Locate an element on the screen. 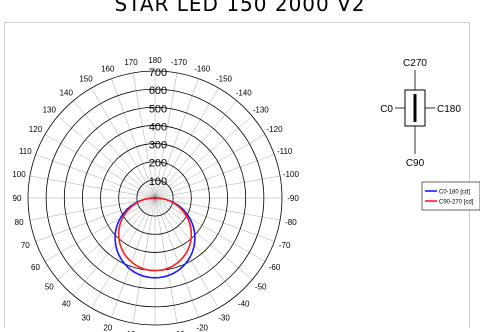 The width and height of the screenshot is (480, 332). angle-label: -90 is located at coordinates (293, 198).